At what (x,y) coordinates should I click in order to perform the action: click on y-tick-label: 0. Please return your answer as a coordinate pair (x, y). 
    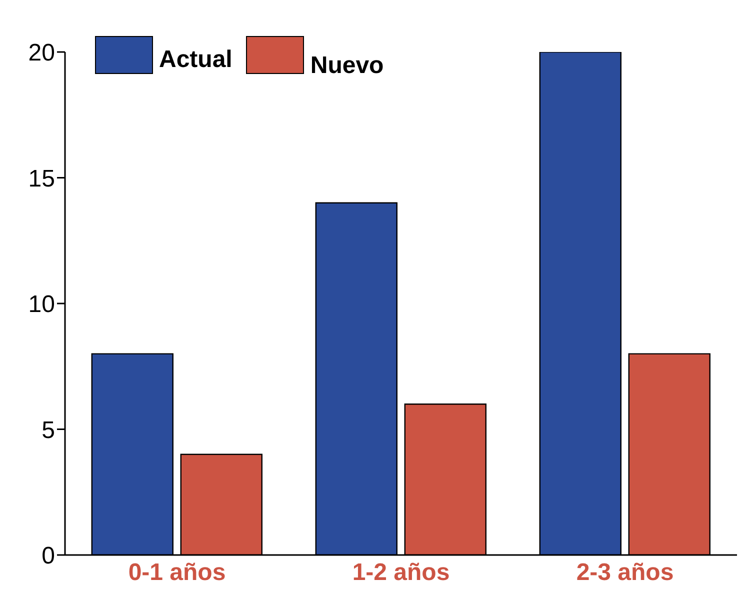
    Looking at the image, I should click on (48, 556).